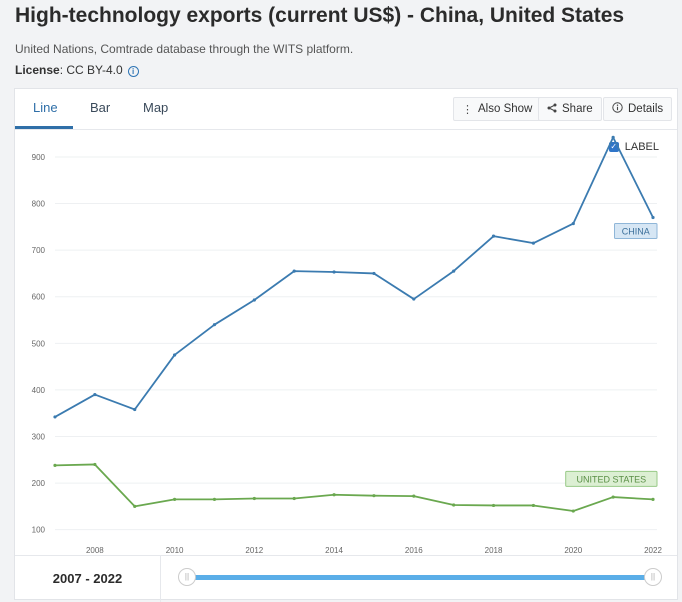  I want to click on tab-line: Line, so click(45, 107).